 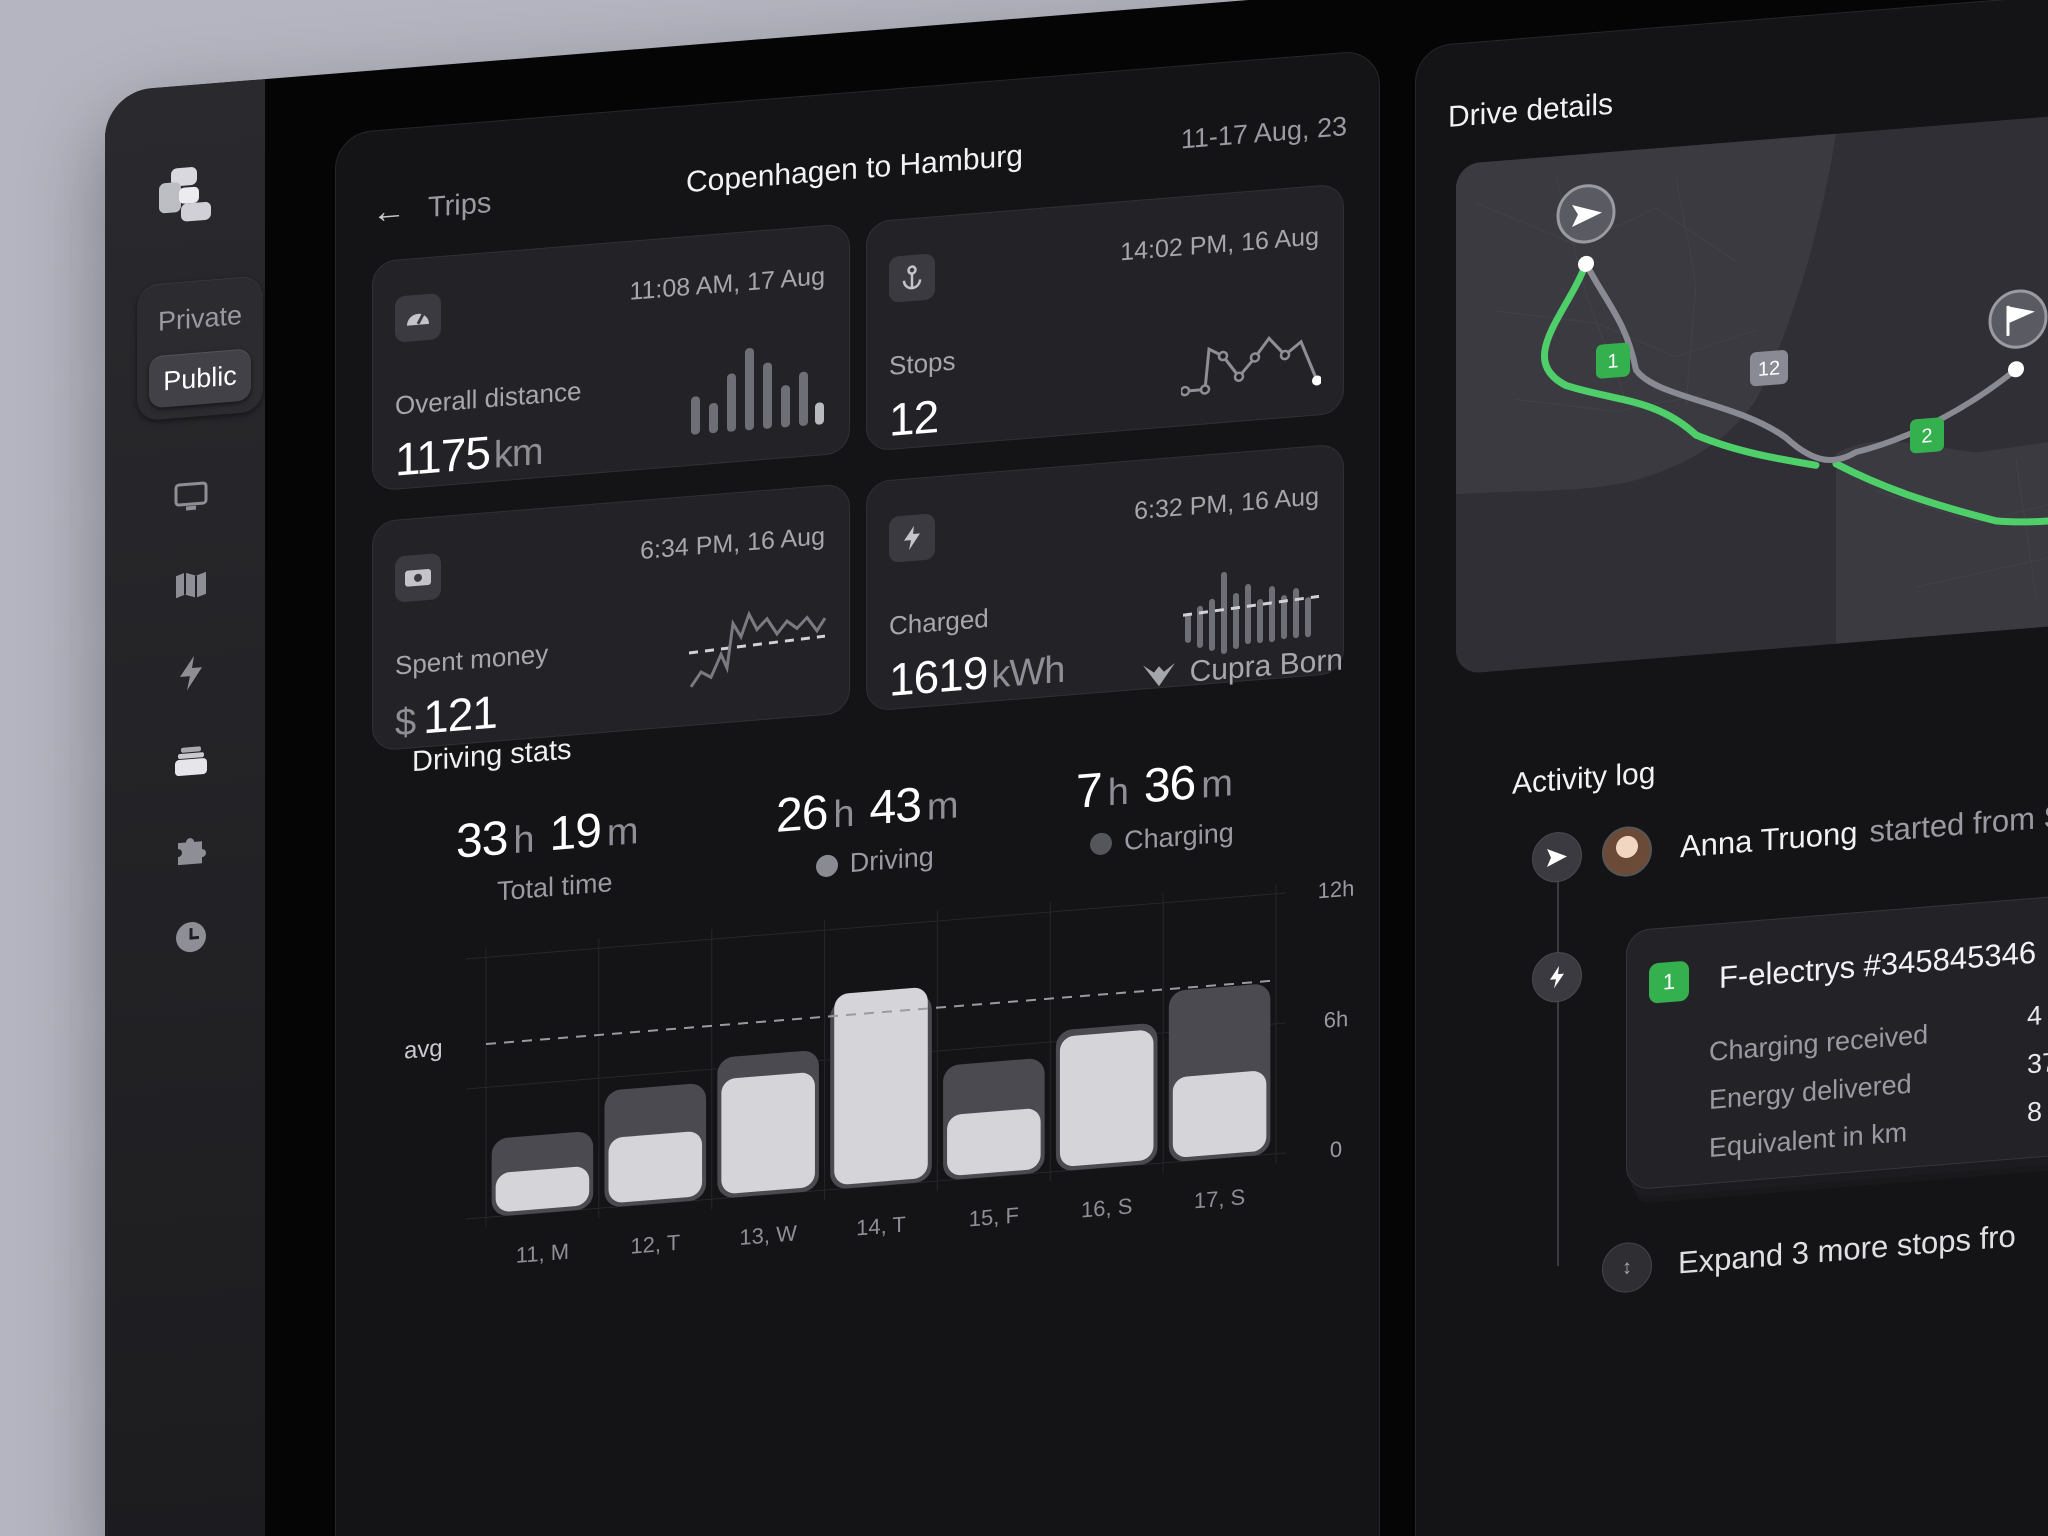 What do you see at coordinates (1819, 1043) in the screenshot?
I see `charge-row-label: Charging received` at bounding box center [1819, 1043].